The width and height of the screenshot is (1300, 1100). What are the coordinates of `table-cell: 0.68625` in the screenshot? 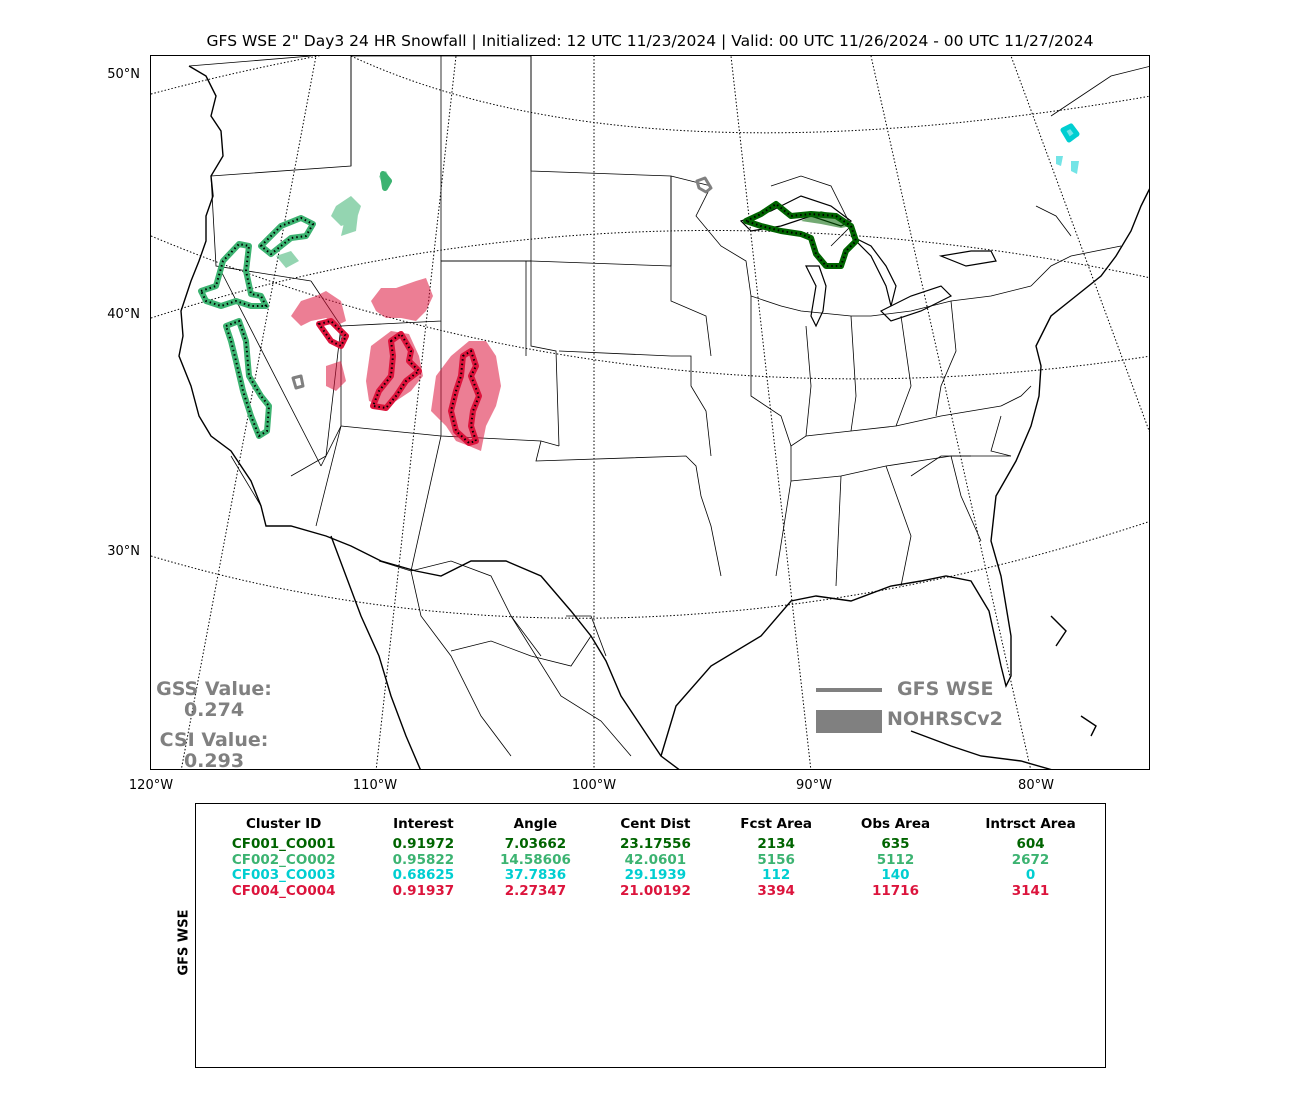 It's located at (423, 875).